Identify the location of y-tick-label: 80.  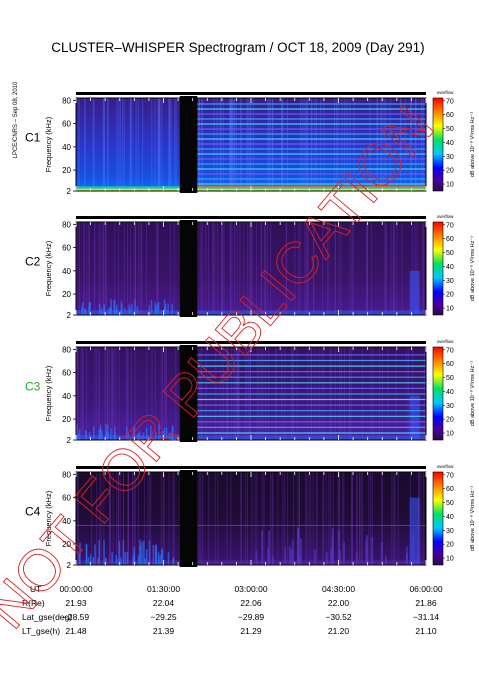
(66, 349).